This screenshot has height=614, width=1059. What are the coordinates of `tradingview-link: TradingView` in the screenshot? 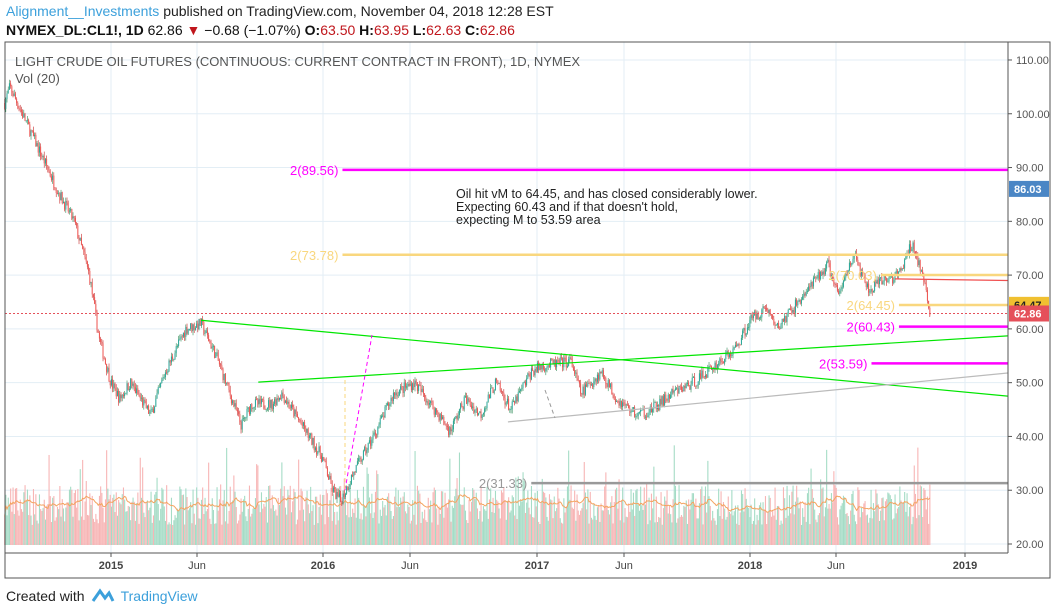 It's located at (159, 596).